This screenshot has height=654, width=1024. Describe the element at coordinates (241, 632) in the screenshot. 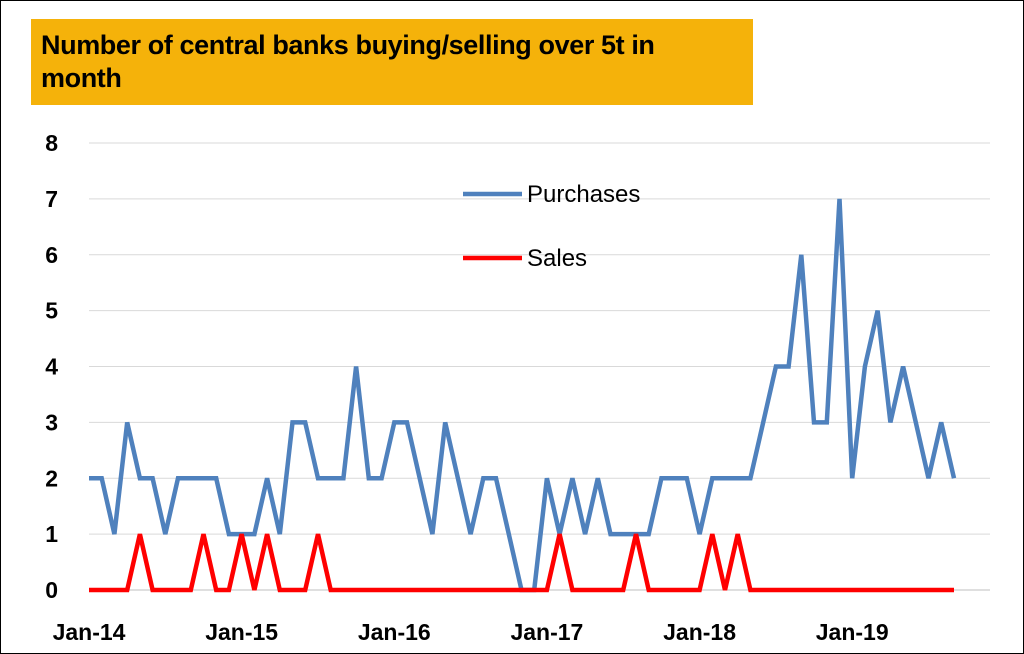

I see `x-tick-label: Jan-15` at that location.